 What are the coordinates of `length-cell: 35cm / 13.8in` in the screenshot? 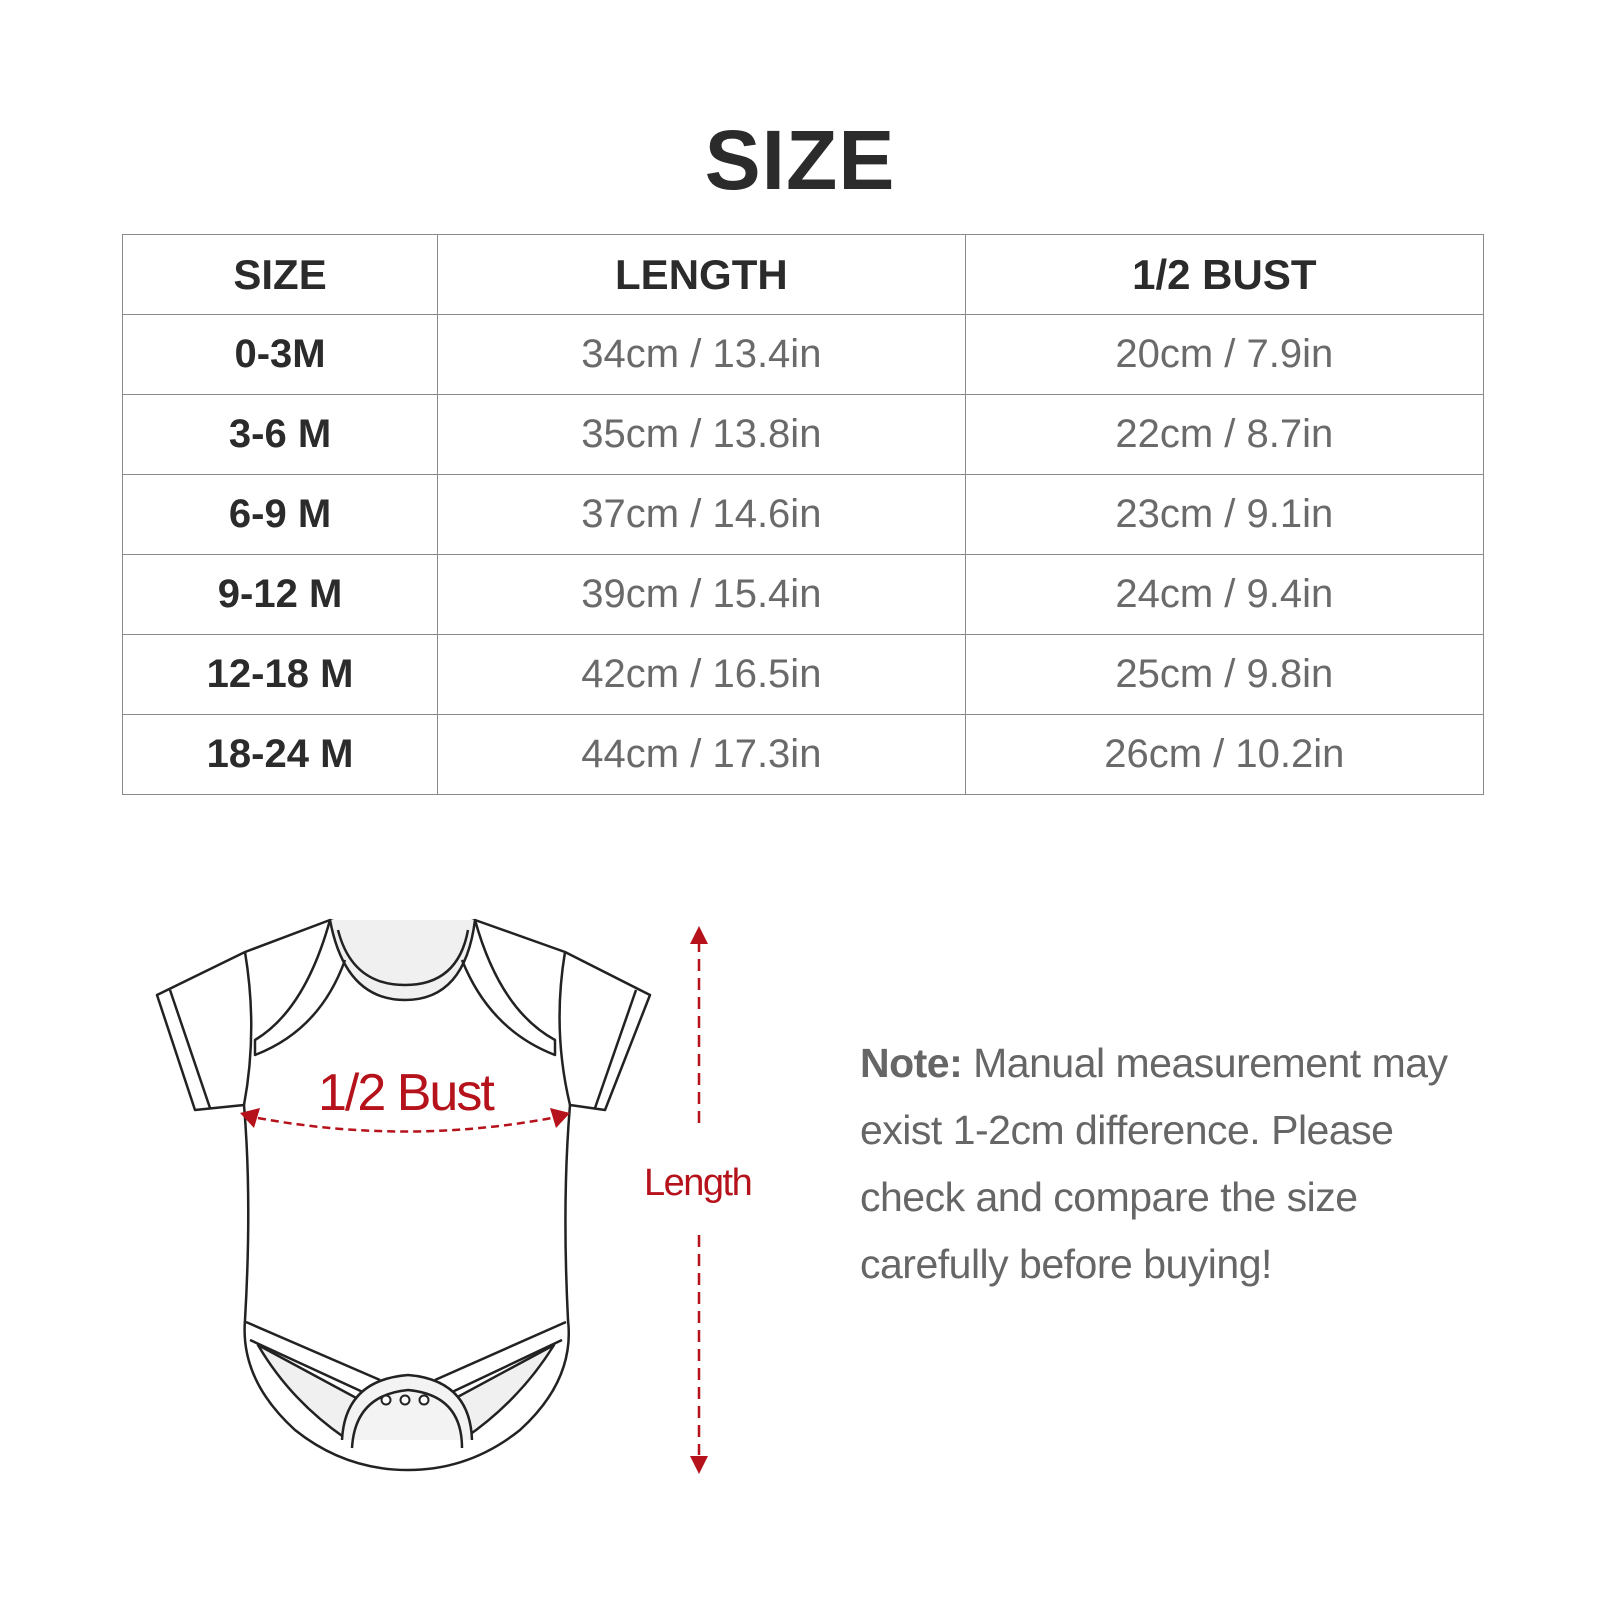 It's located at (701, 434).